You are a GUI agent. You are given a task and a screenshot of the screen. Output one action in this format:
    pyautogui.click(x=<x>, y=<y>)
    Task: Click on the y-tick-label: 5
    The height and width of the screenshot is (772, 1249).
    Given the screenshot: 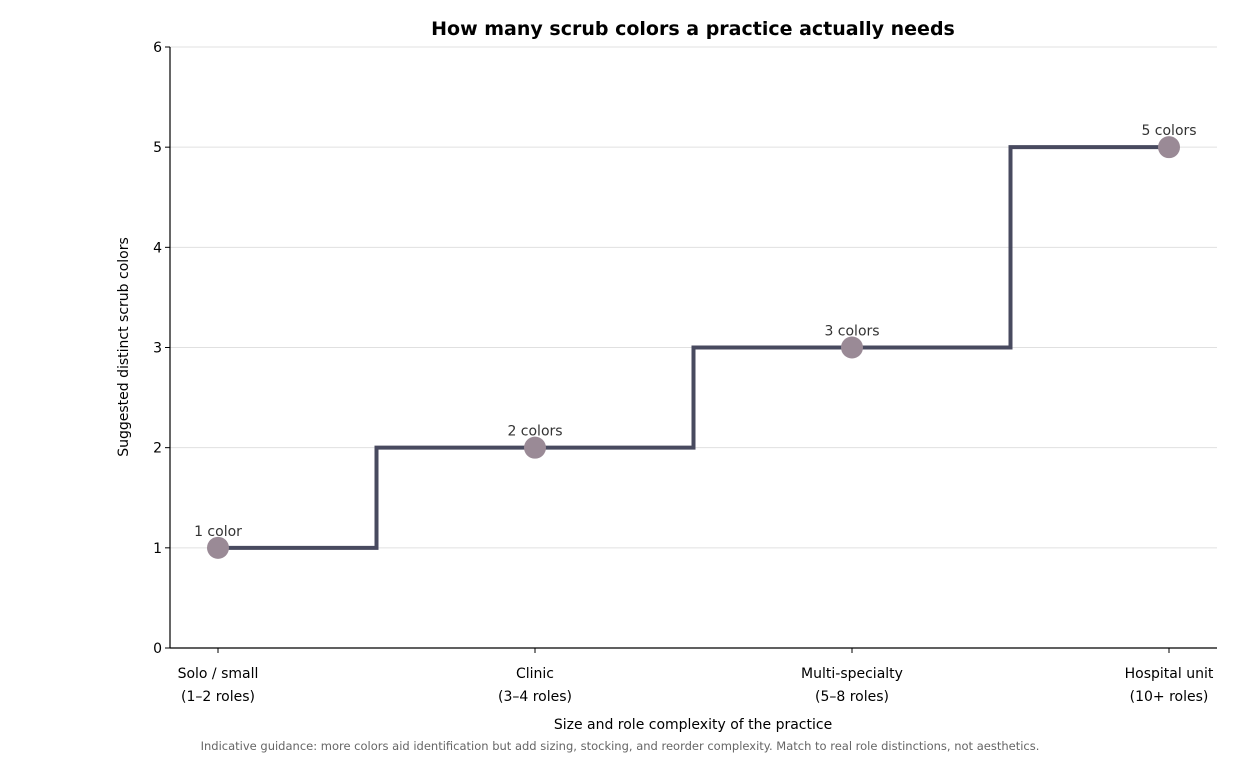 What is the action you would take?
    pyautogui.click(x=157, y=148)
    